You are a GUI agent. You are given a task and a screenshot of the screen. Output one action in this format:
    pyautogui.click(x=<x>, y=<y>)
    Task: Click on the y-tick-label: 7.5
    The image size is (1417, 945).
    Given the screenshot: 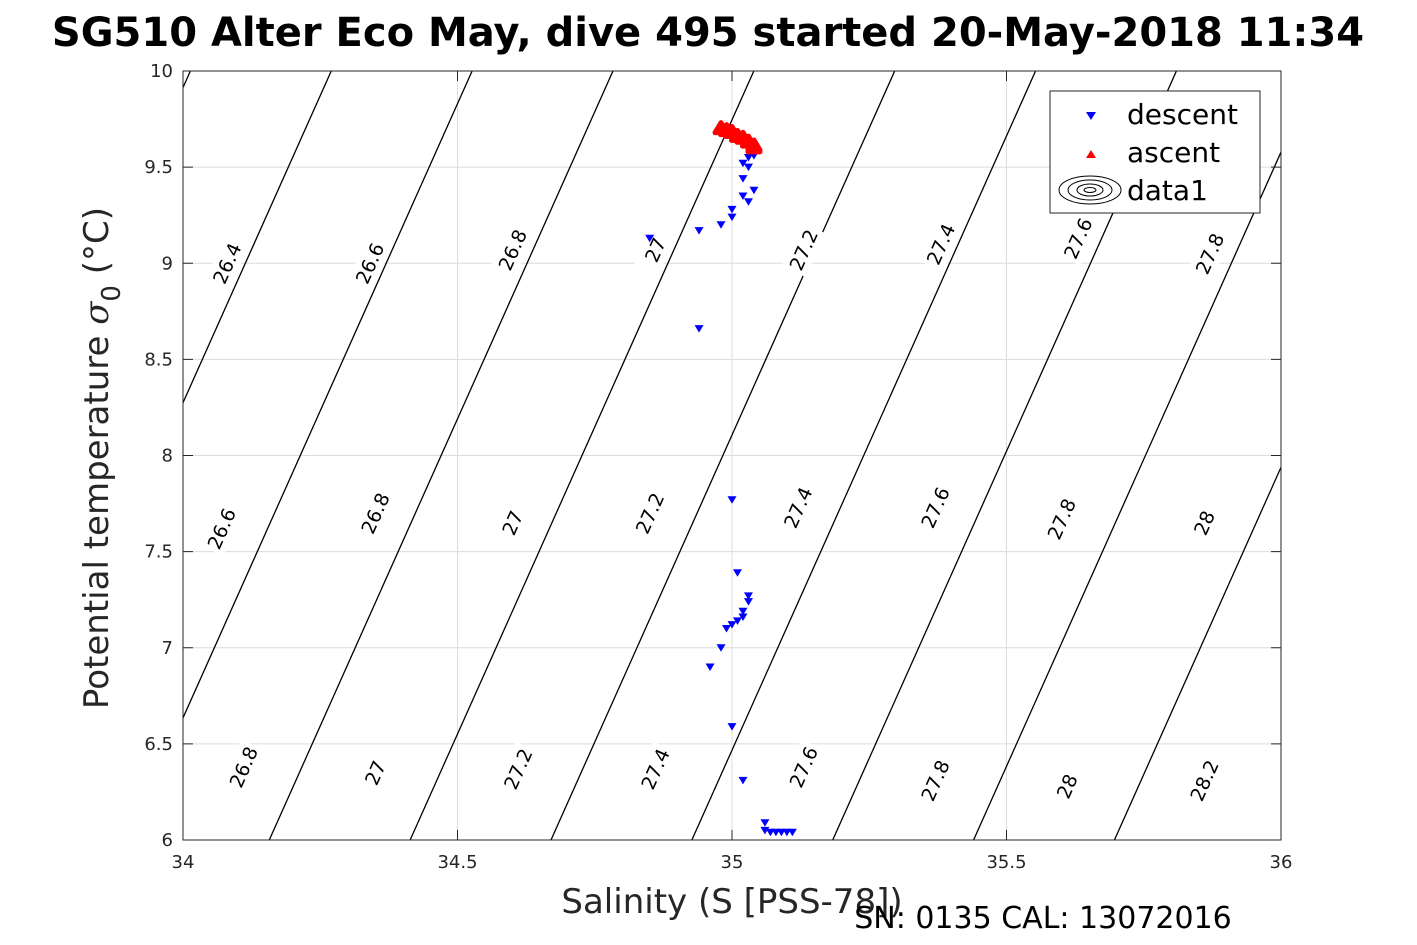 What is the action you would take?
    pyautogui.click(x=158, y=552)
    